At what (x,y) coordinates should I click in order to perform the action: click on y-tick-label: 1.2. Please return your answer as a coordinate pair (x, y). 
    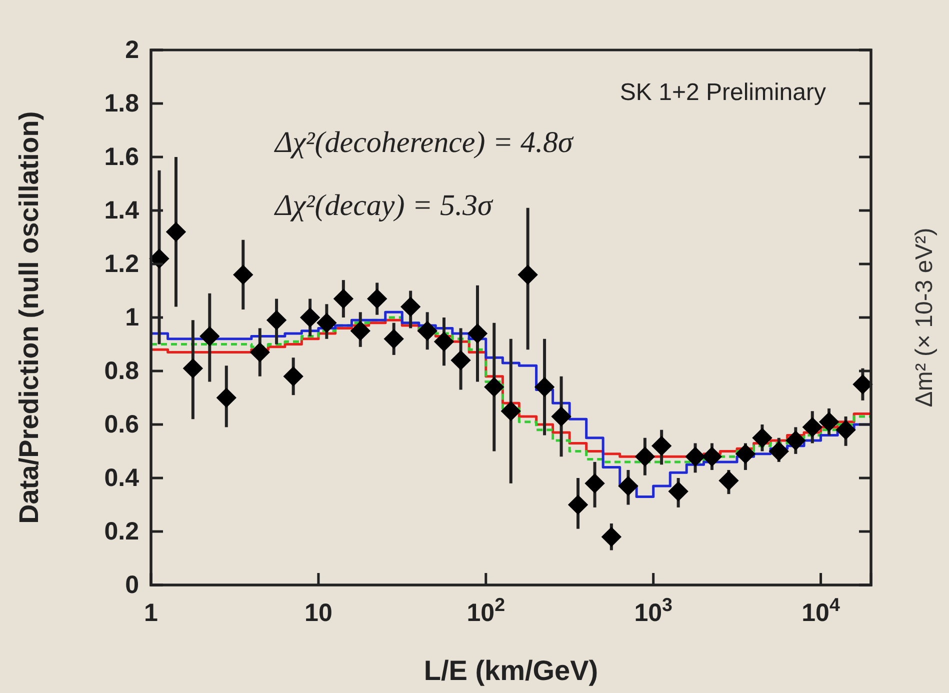
    Looking at the image, I should click on (121, 264).